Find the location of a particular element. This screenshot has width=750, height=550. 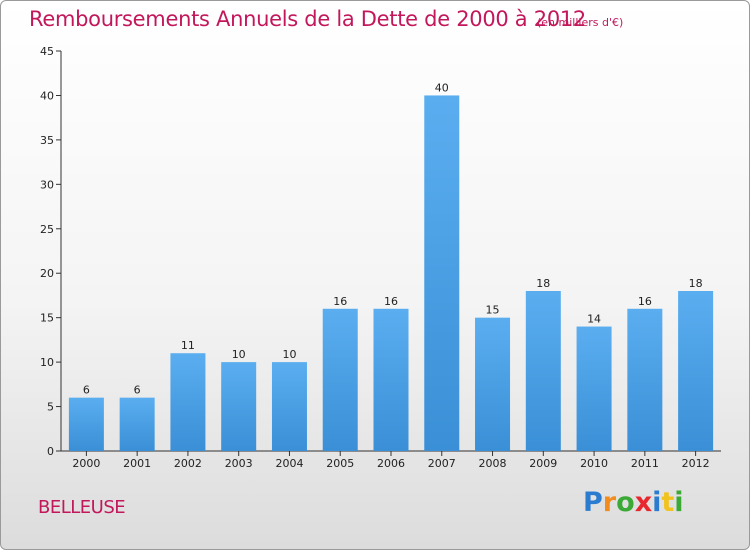

proxiti-logo: Proxiti is located at coordinates (633, 502).